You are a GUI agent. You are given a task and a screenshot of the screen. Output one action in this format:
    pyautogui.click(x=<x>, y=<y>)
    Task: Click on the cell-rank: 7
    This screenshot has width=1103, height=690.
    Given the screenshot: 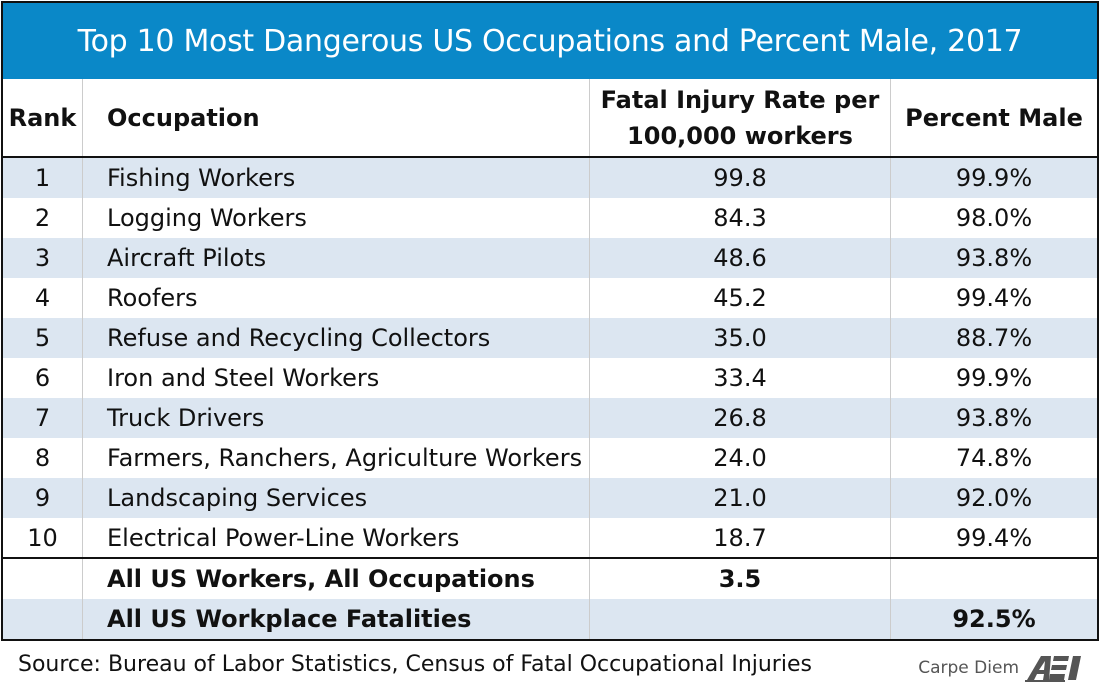 What is the action you would take?
    pyautogui.click(x=43, y=418)
    